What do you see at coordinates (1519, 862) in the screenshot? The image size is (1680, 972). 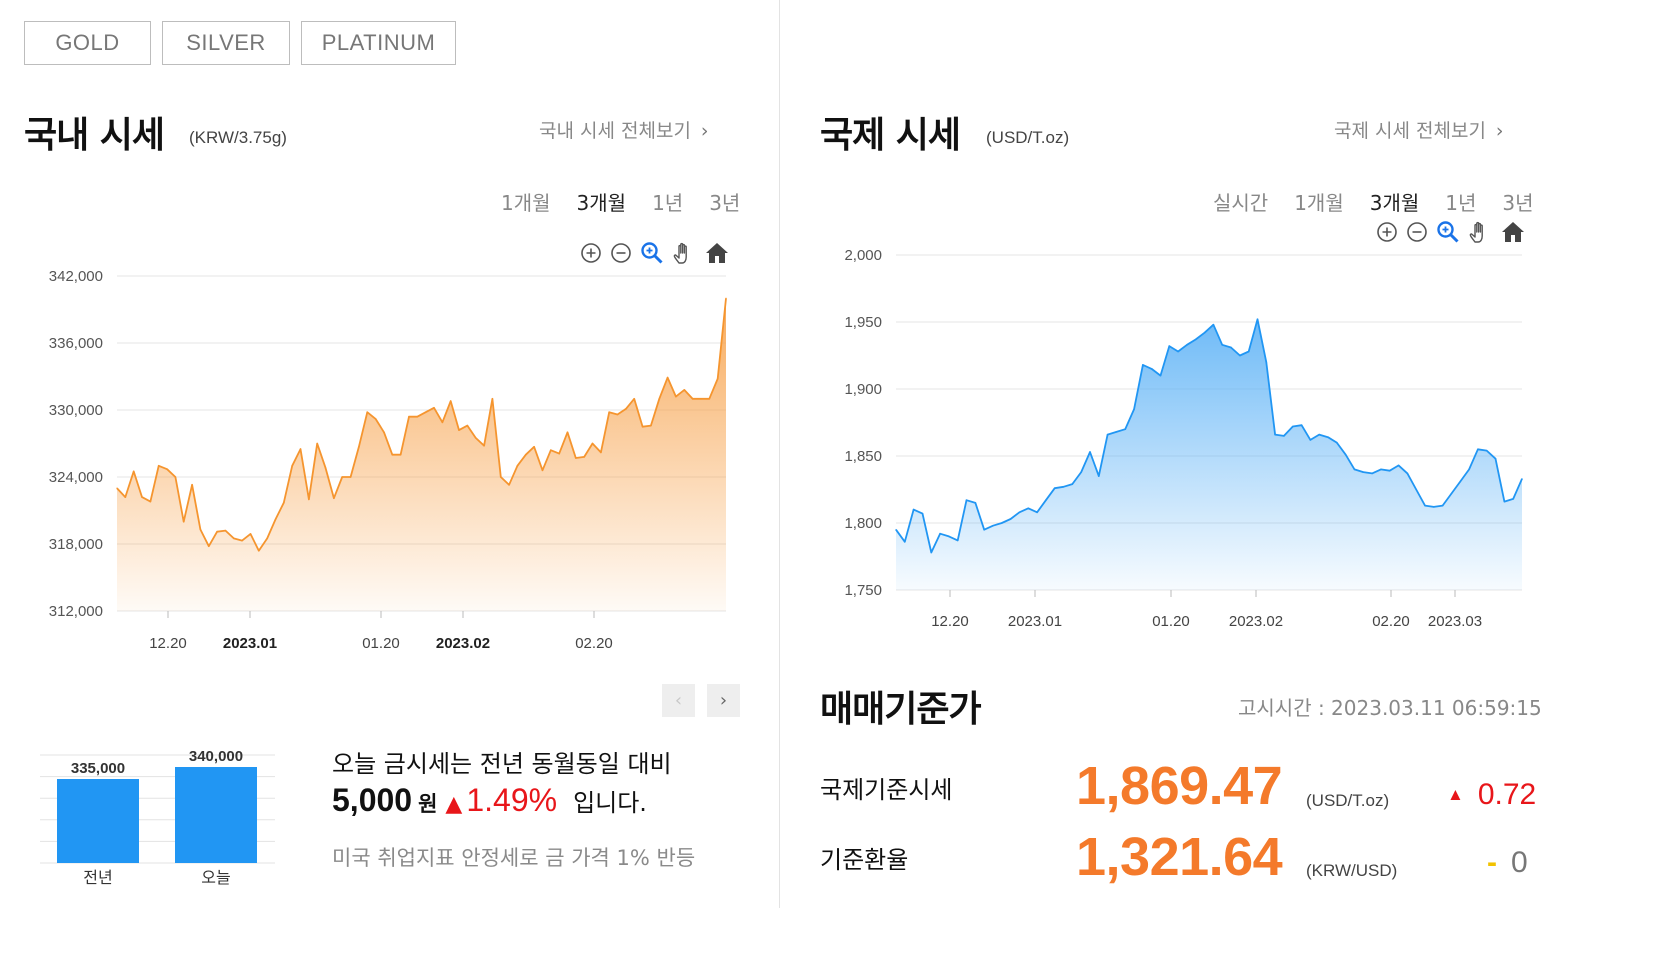 I see `change-value: 0` at bounding box center [1519, 862].